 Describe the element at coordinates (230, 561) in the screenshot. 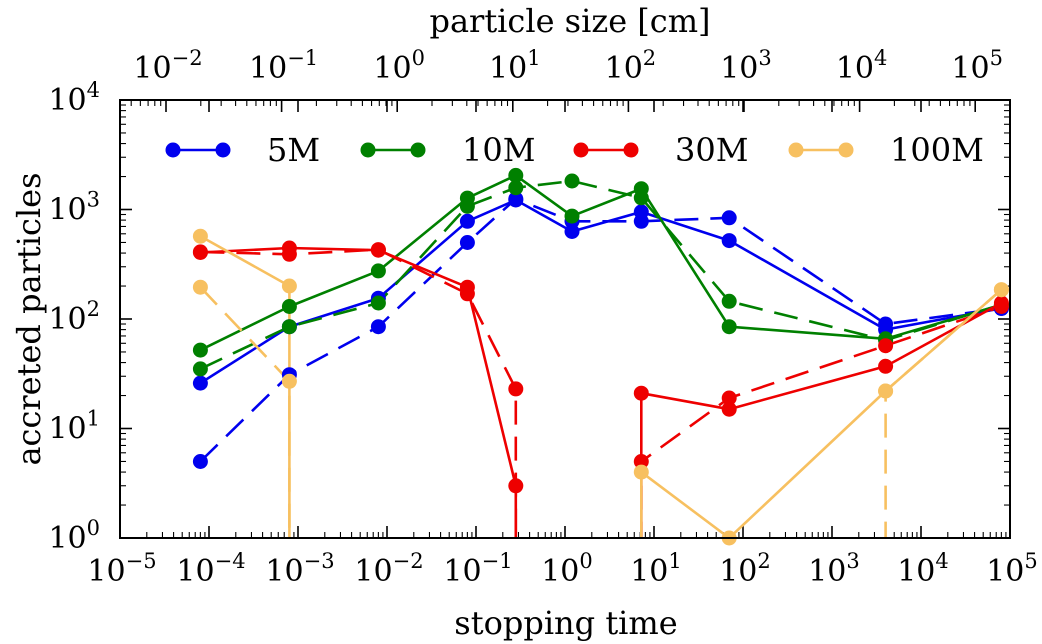

I see `x-tick-label-exponent: −4` at that location.